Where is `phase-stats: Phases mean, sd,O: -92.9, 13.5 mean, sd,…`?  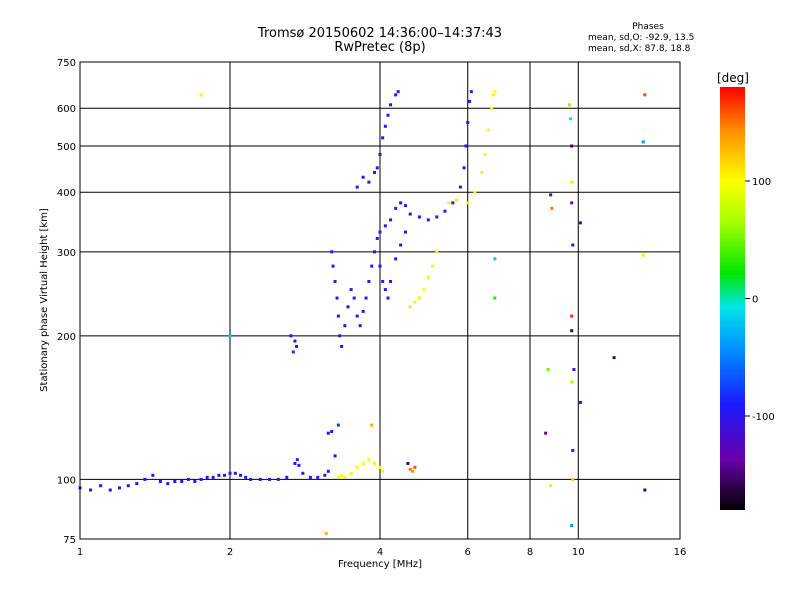 phase-stats: Phases mean, sd,O: -92.9, 13.5 mean, sd,… is located at coordinates (648, 38).